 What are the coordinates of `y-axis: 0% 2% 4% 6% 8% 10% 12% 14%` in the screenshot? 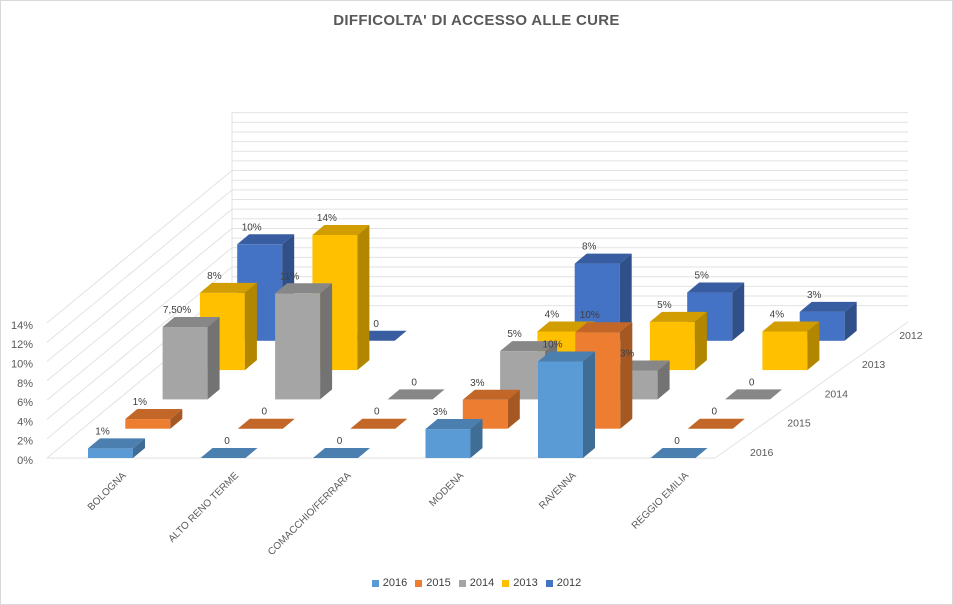 It's located at (22, 393).